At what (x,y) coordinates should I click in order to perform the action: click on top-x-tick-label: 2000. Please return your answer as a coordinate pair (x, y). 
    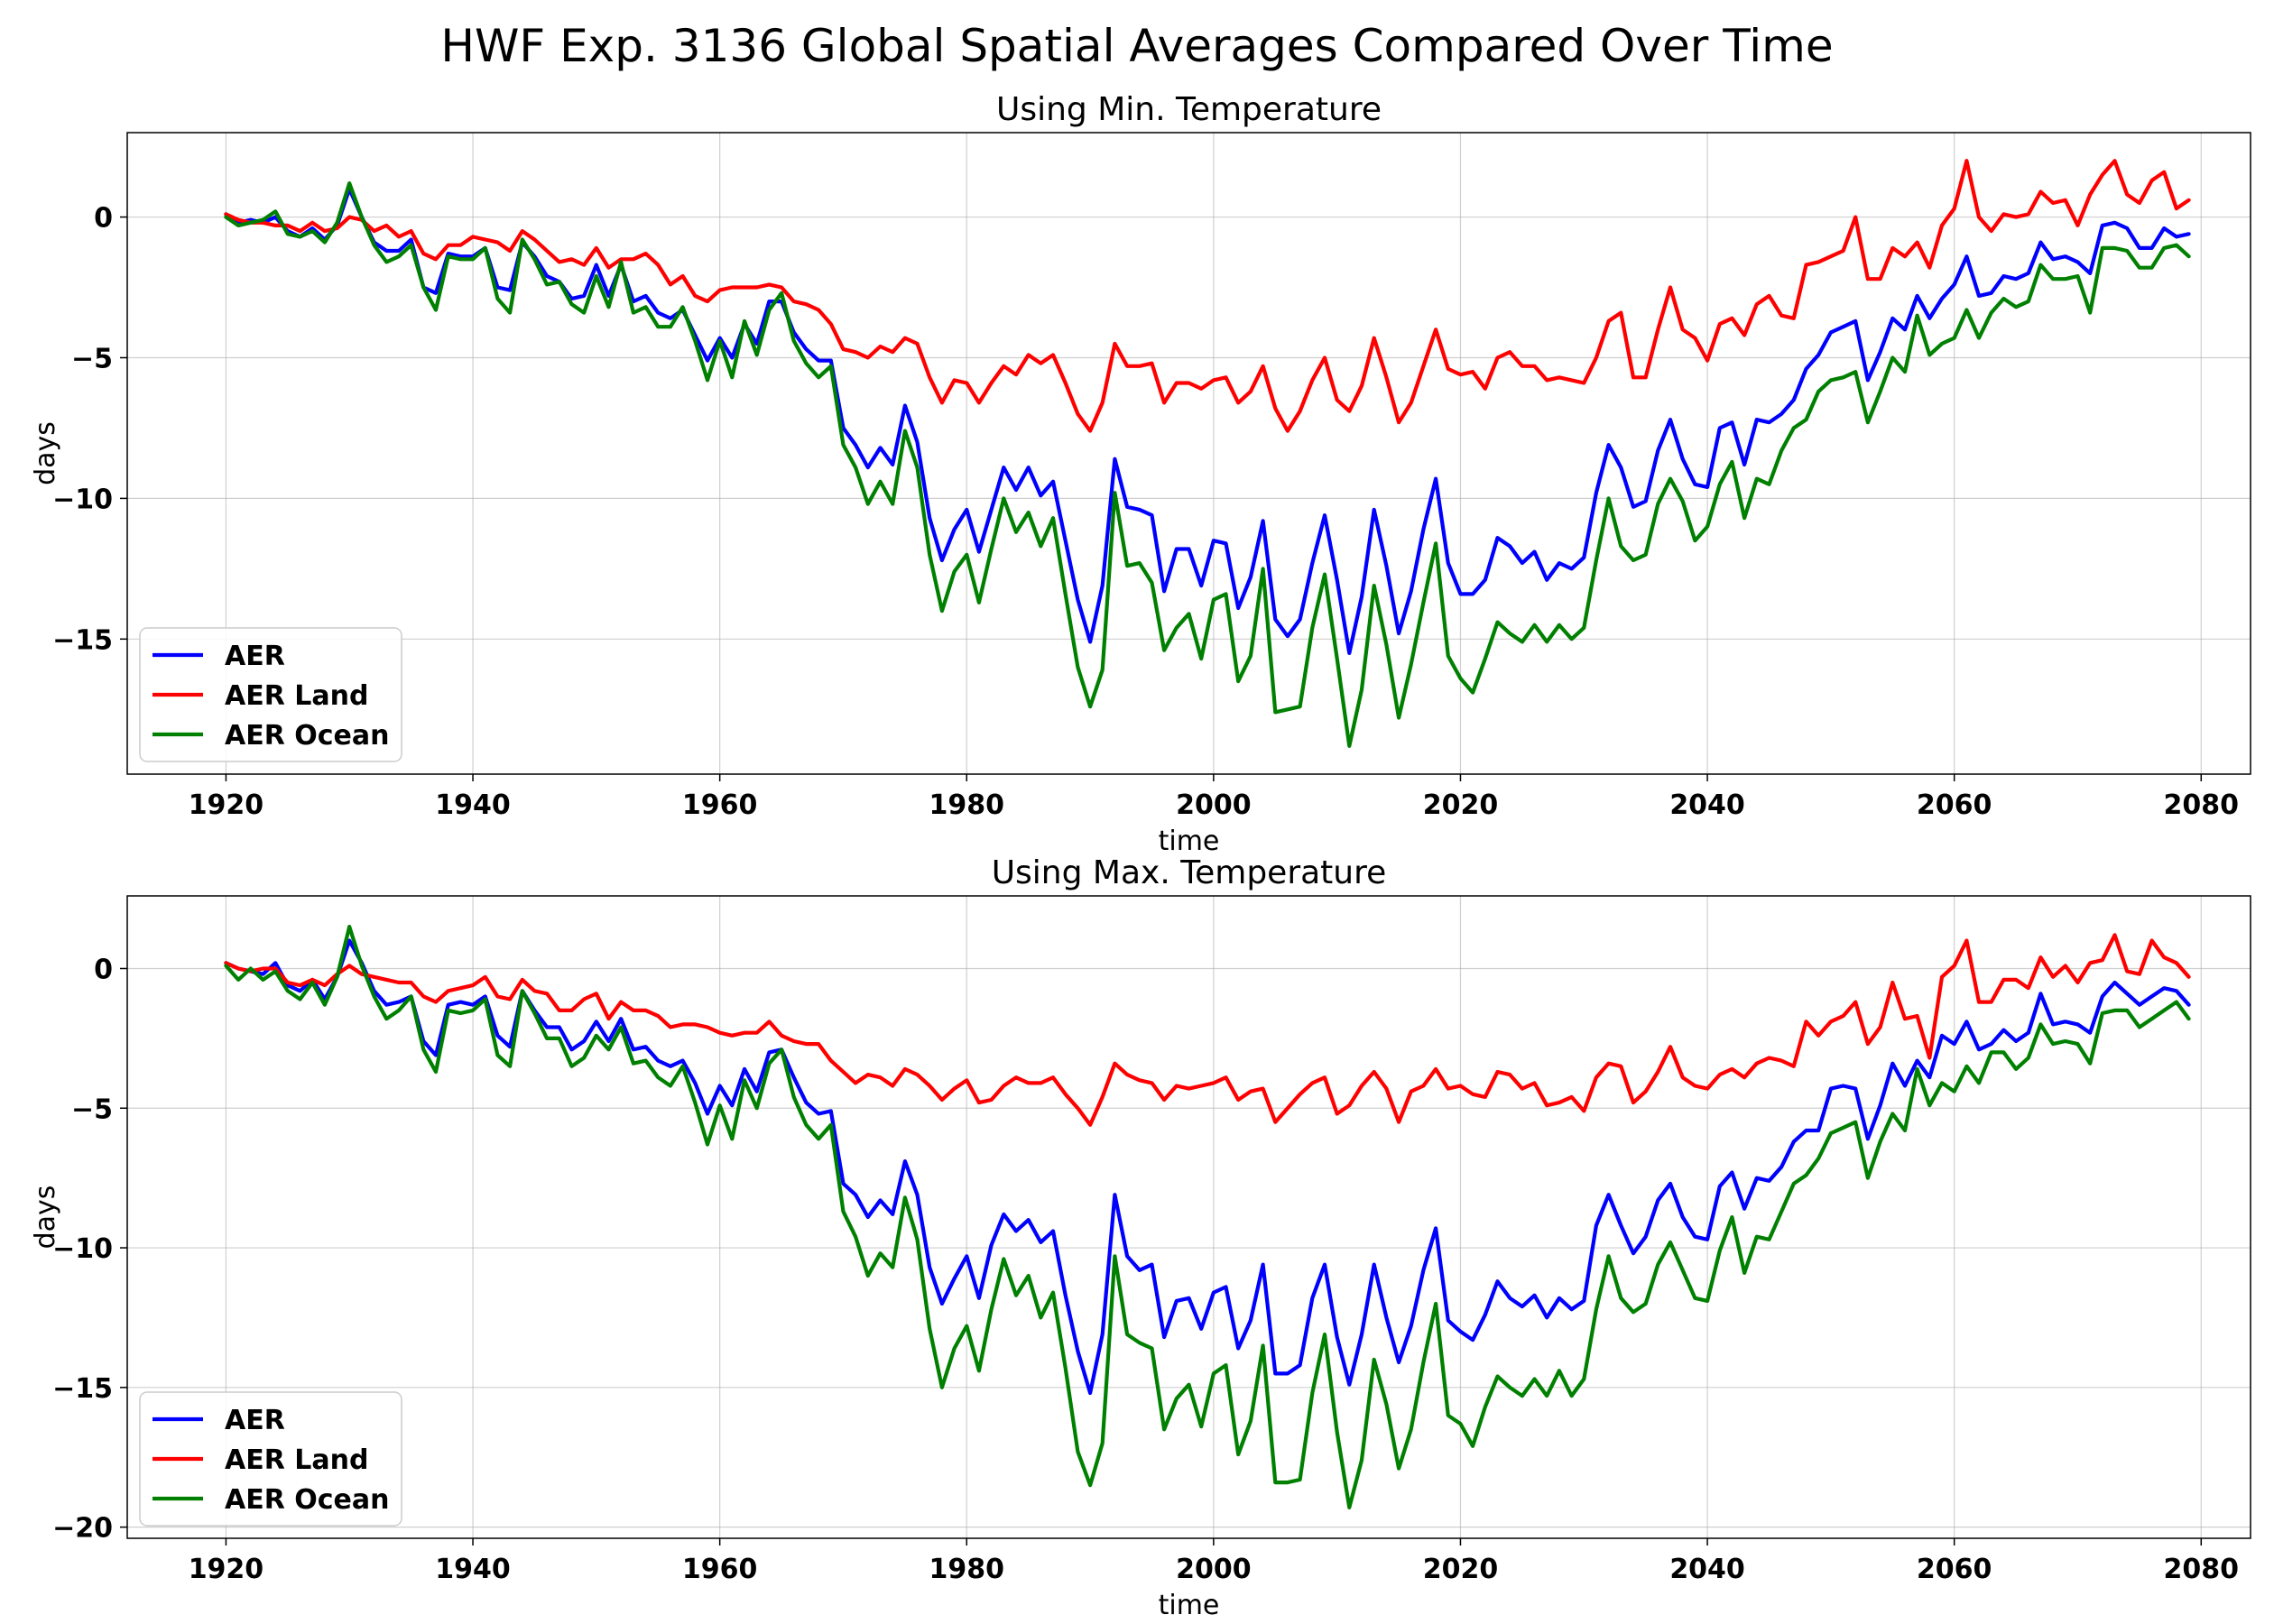
    Looking at the image, I should click on (1214, 805).